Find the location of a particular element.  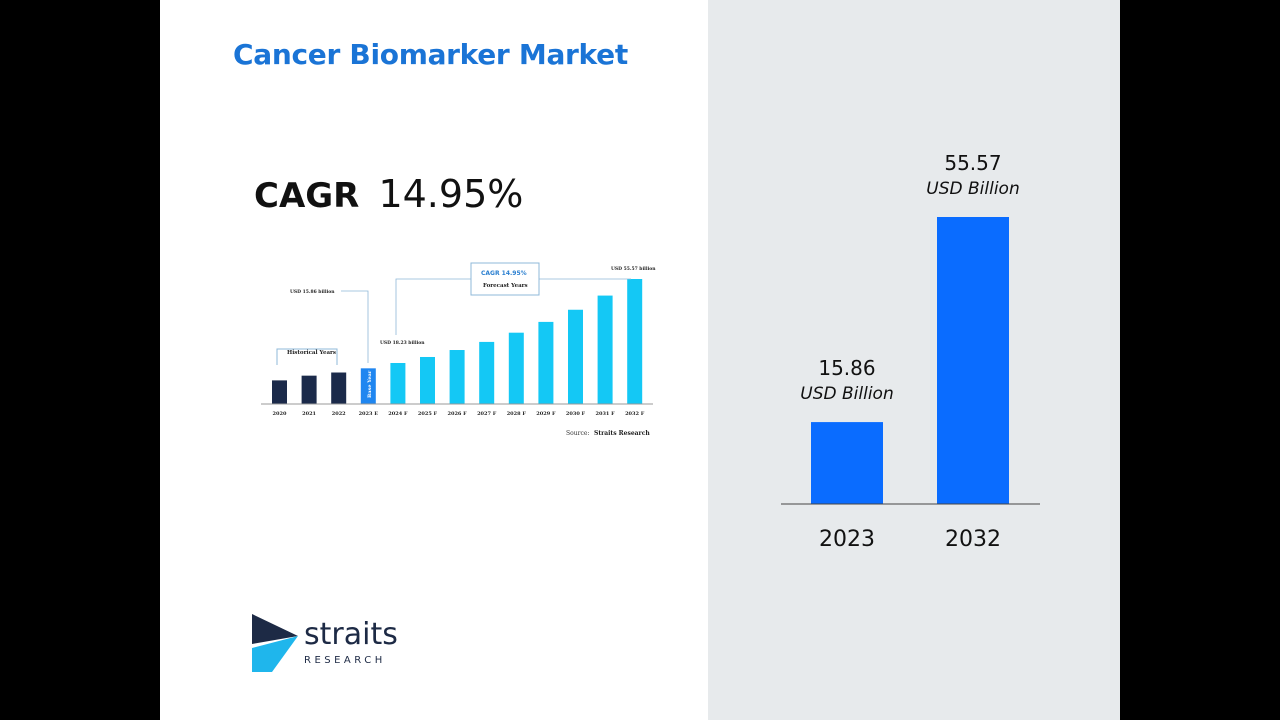

forecast-years-label: Forecast Years is located at coordinates (505, 286).